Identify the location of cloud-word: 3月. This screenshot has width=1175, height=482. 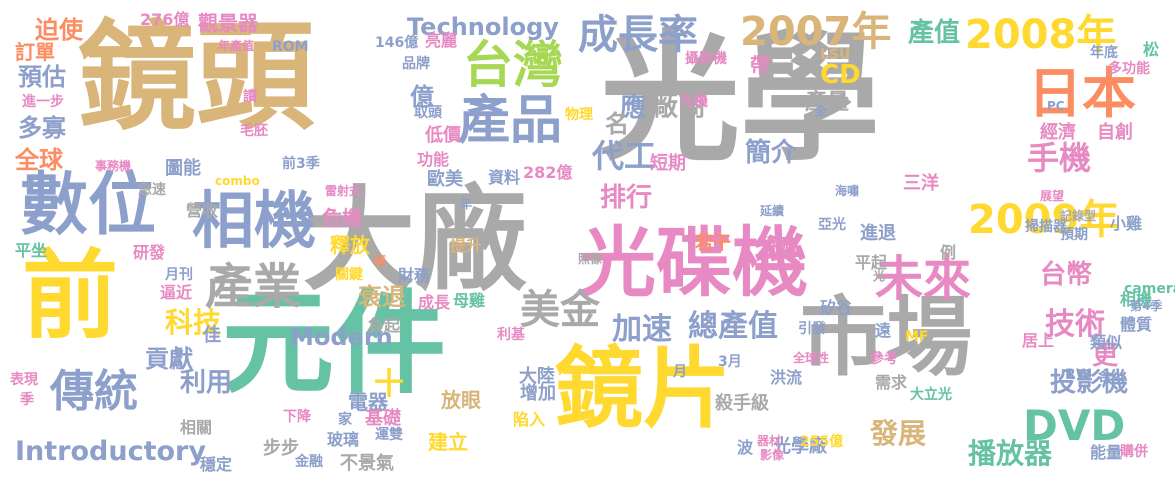
(730, 362).